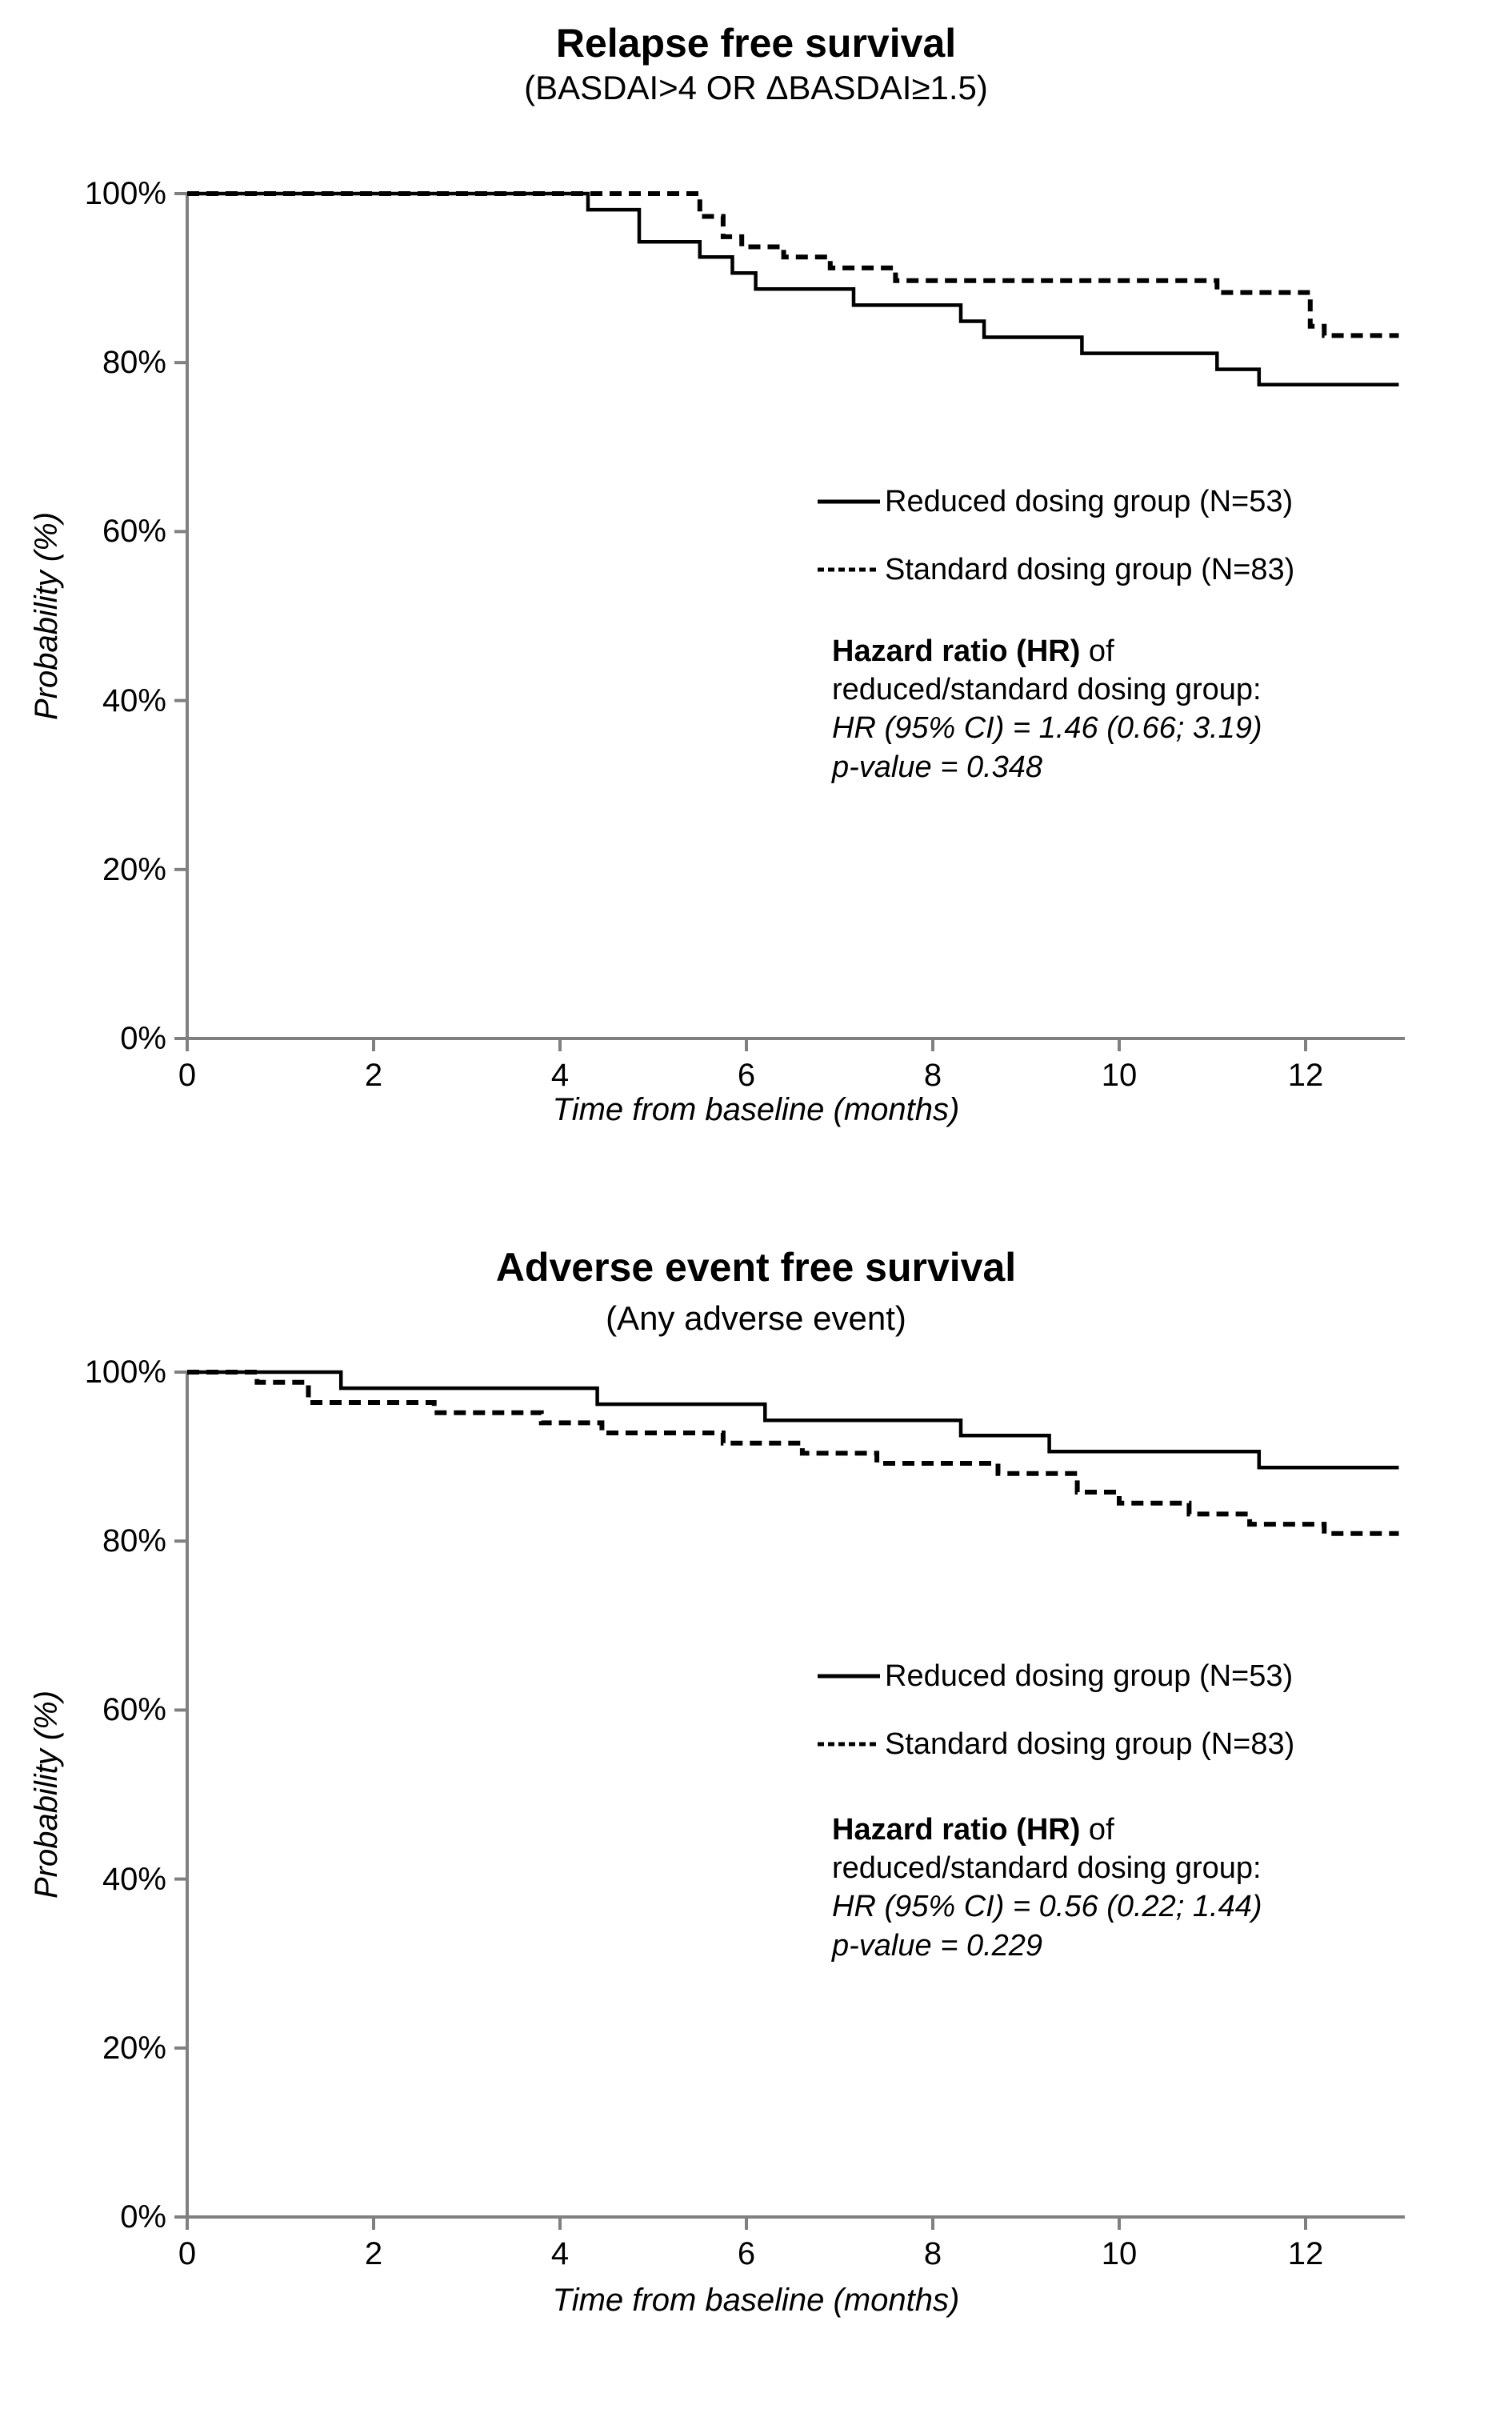 The width and height of the screenshot is (1512, 2409). Describe the element at coordinates (849, 569) in the screenshot. I see `chart1-legend-dashed-line-swatch` at that location.